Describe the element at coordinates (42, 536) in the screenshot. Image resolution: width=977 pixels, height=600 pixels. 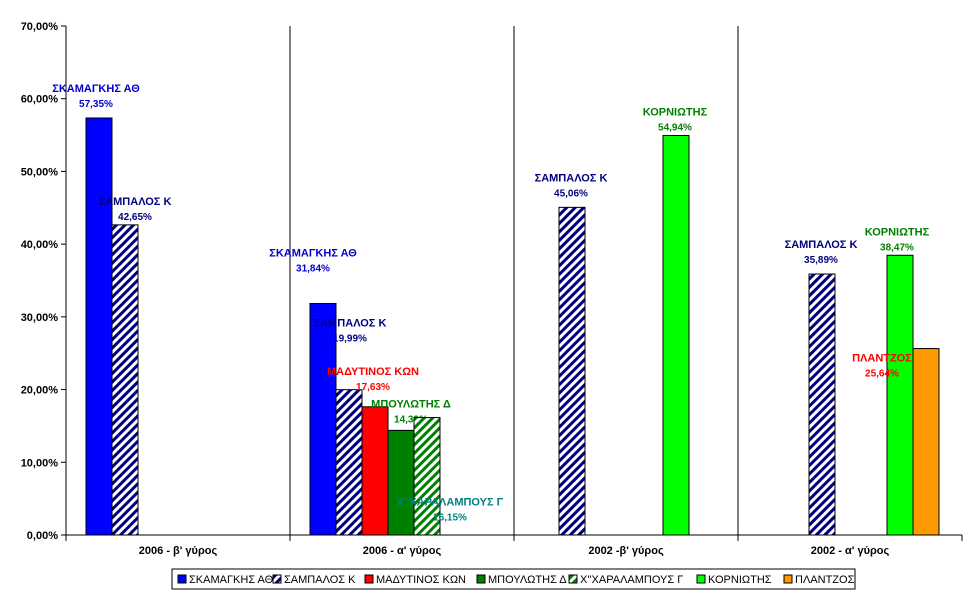
I see `y-tick-label: 0,00%` at that location.